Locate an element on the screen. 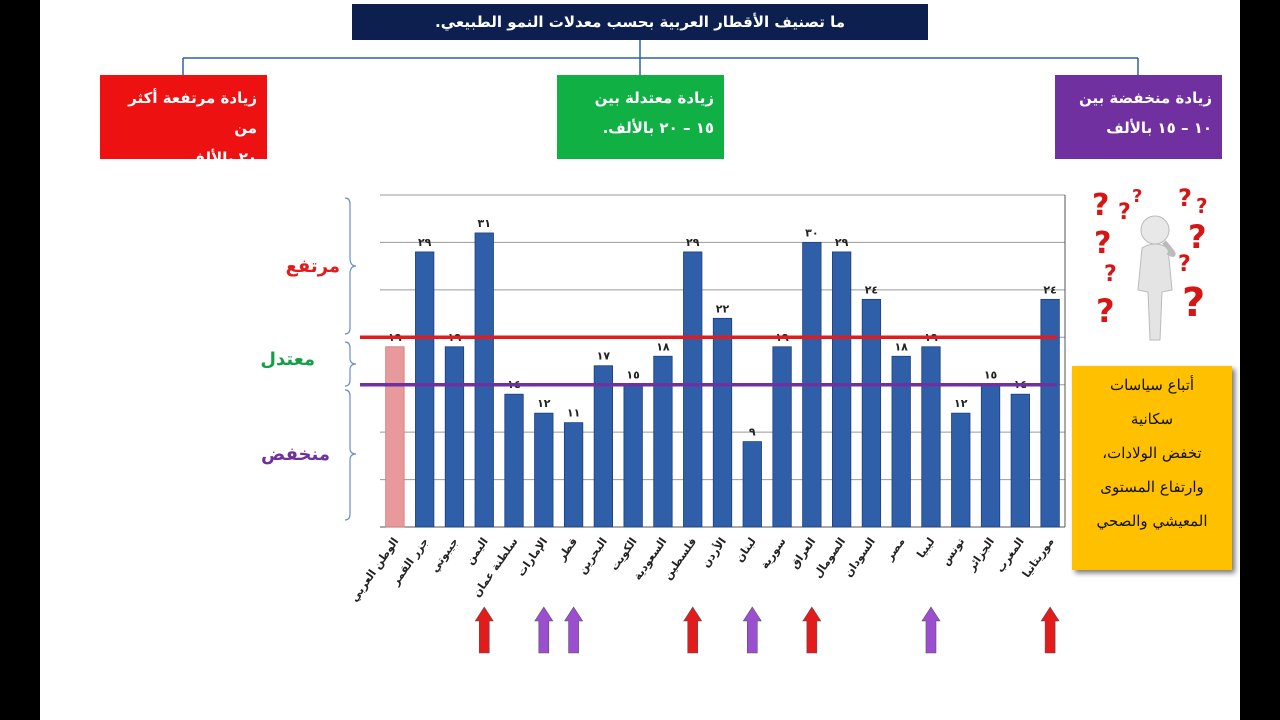  note-line: المعيشي والصحي is located at coordinates (1152, 521).